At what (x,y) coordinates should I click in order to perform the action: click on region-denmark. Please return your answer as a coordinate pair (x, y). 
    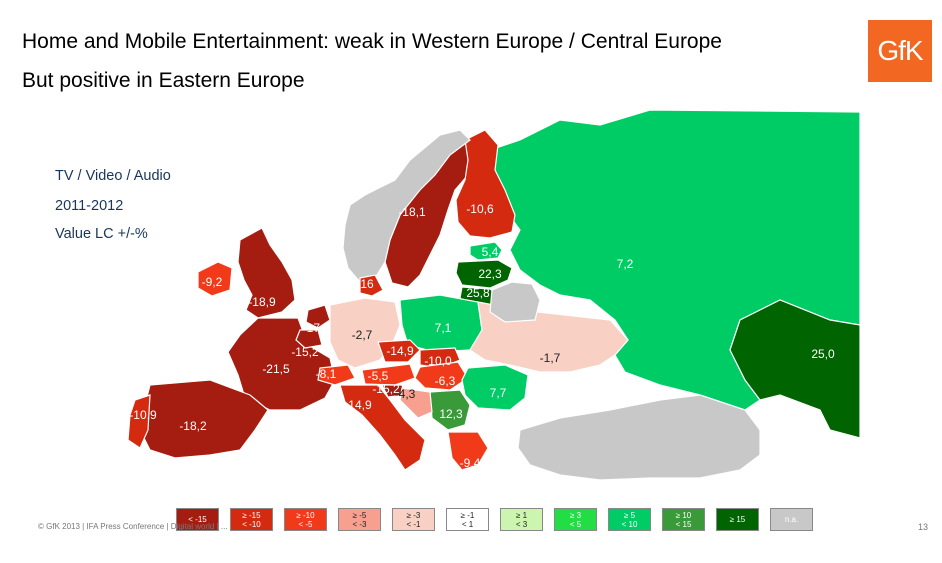
    Looking at the image, I should click on (371, 285).